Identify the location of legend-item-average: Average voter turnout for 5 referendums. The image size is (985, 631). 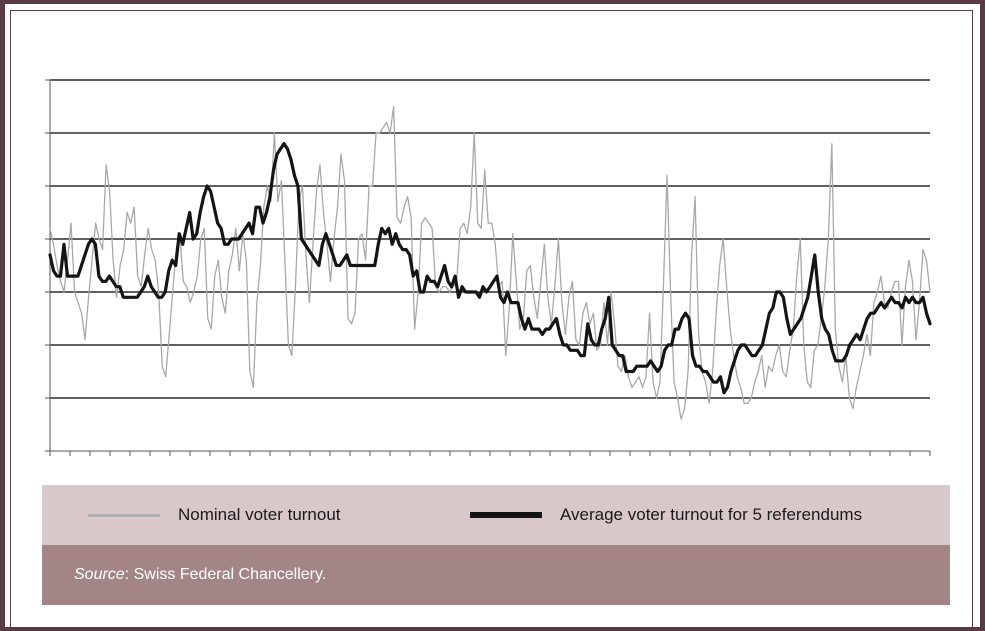
(666, 515).